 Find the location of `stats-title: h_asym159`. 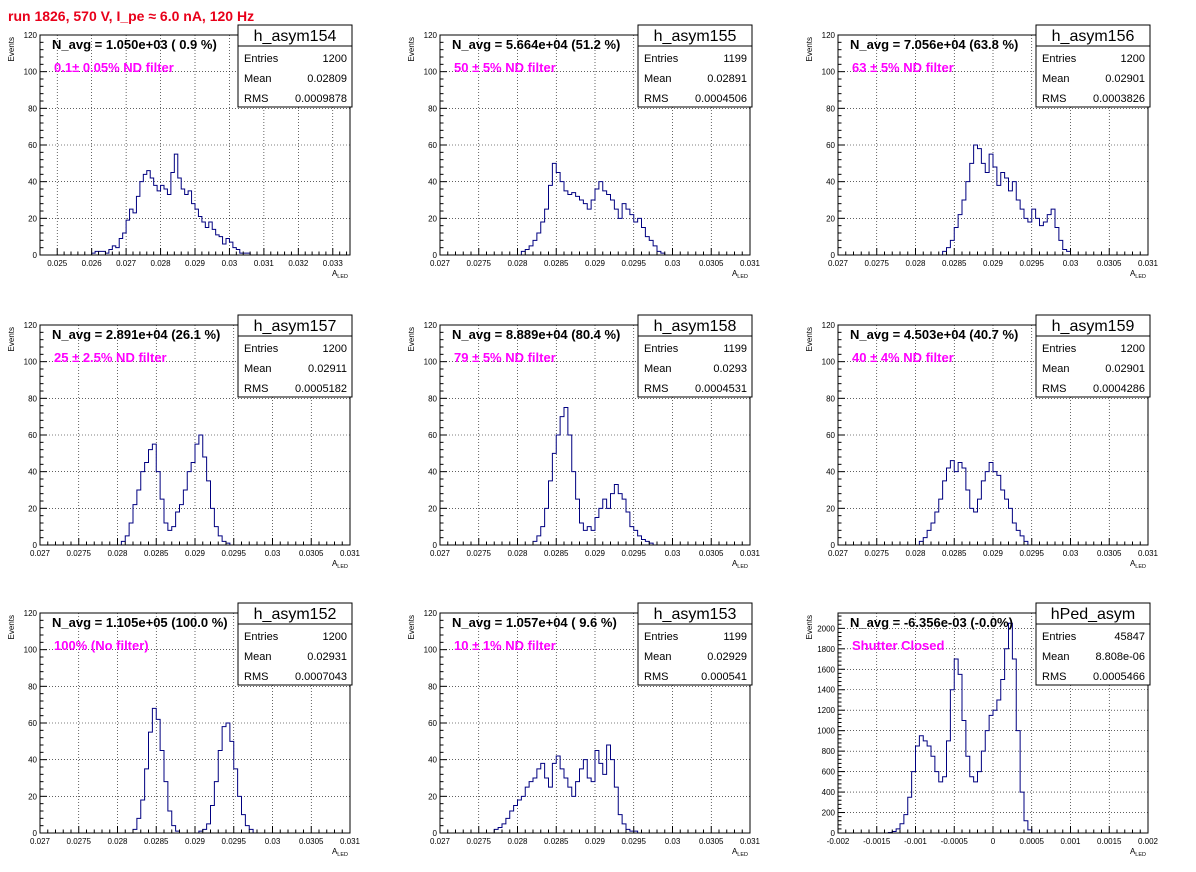

stats-title: h_asym159 is located at coordinates (1093, 326).